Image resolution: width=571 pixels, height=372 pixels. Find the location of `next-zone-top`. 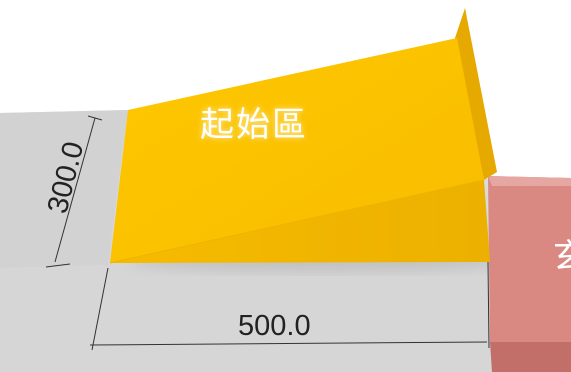

next-zone-top is located at coordinates (529, 181).